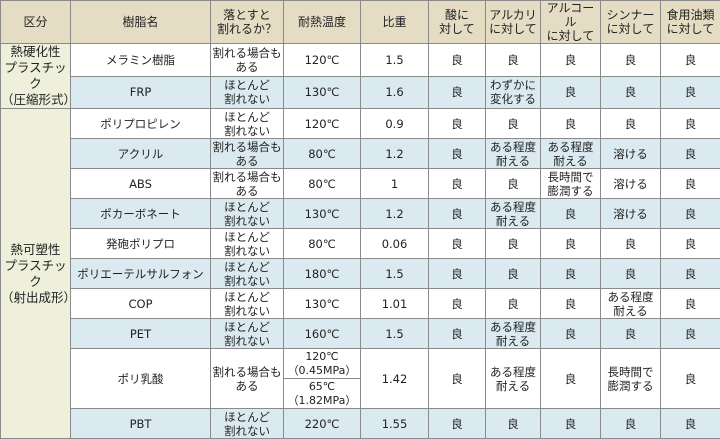  Describe the element at coordinates (631, 22) in the screenshot. I see `header-thinner: シンナー に対して` at that location.